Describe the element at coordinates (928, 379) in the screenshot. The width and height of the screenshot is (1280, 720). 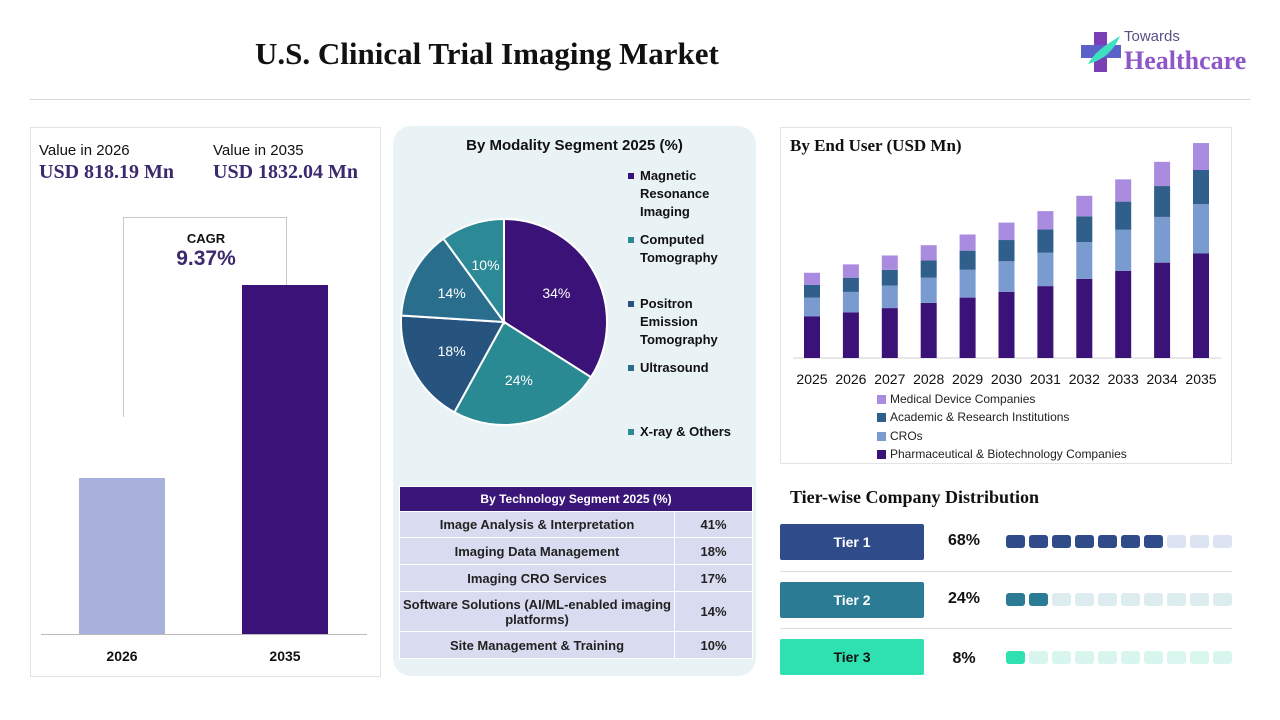
I see `x-tick-label: 2028` at that location.